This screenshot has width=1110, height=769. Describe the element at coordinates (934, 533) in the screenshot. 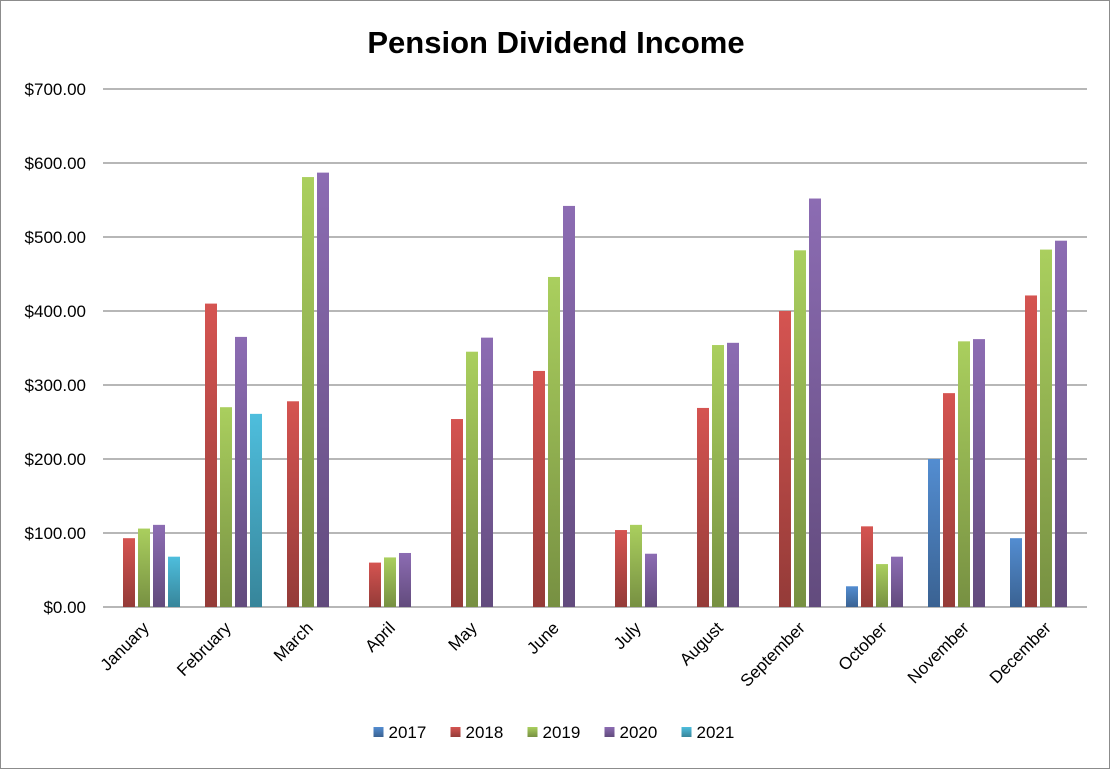

I see `bar-2017-november` at that location.